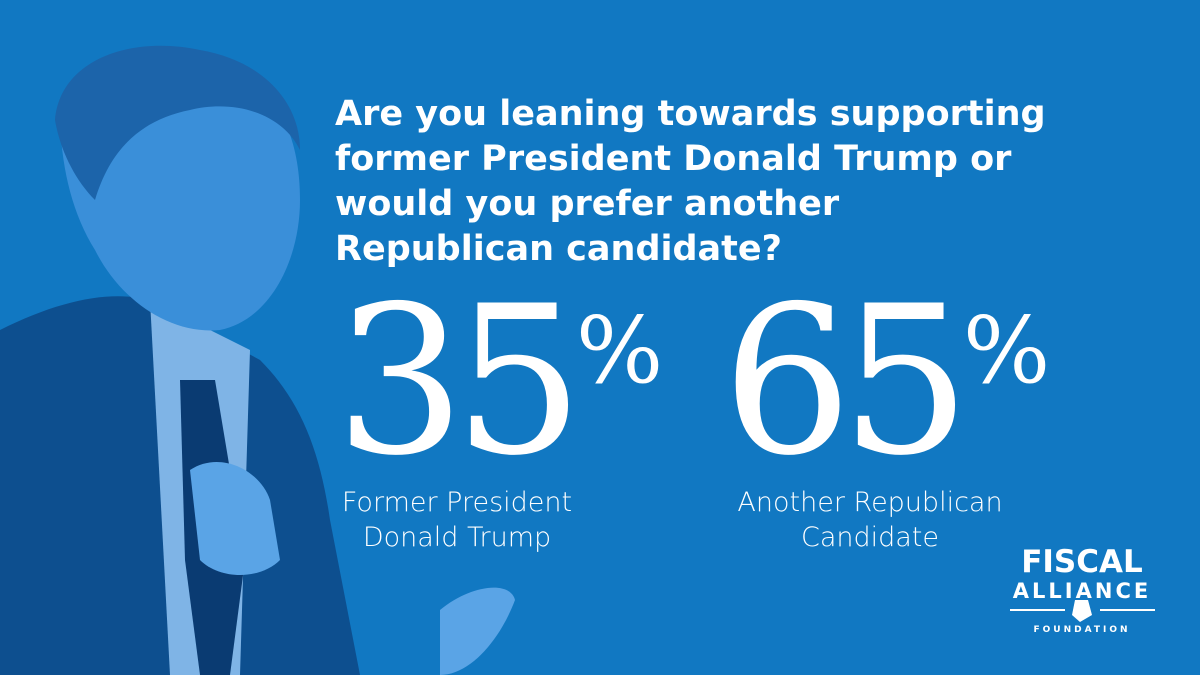 Image resolution: width=1200 pixels, height=675 pixels. Describe the element at coordinates (587, 204) in the screenshot. I see `question-line: would you prefer another` at that location.